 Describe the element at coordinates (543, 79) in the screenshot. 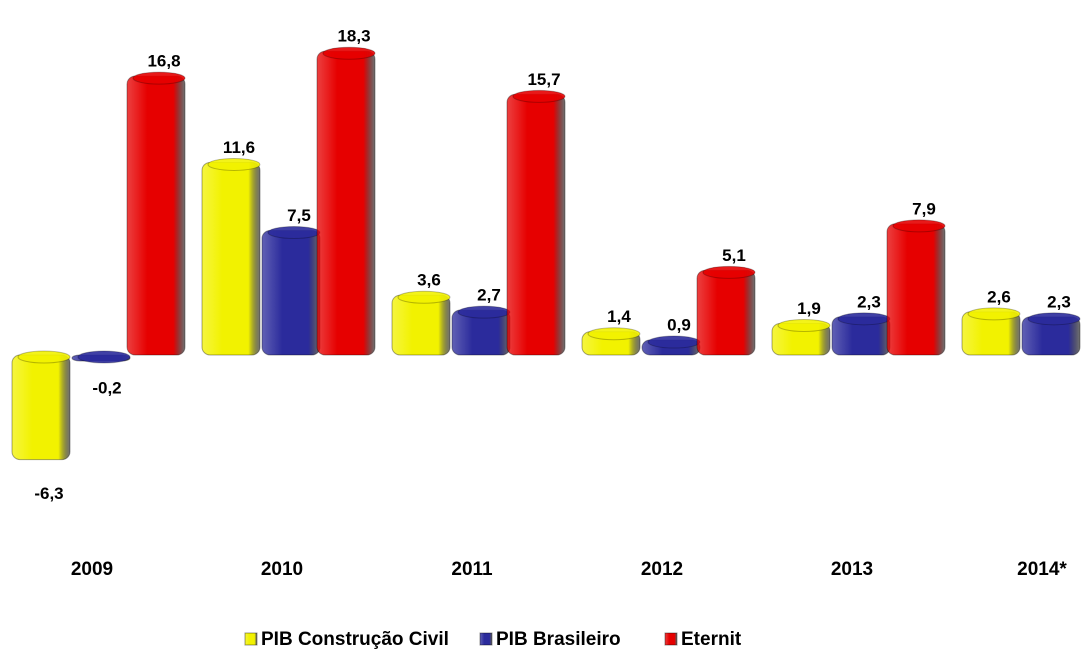

I see `value-label: 15,7` at that location.